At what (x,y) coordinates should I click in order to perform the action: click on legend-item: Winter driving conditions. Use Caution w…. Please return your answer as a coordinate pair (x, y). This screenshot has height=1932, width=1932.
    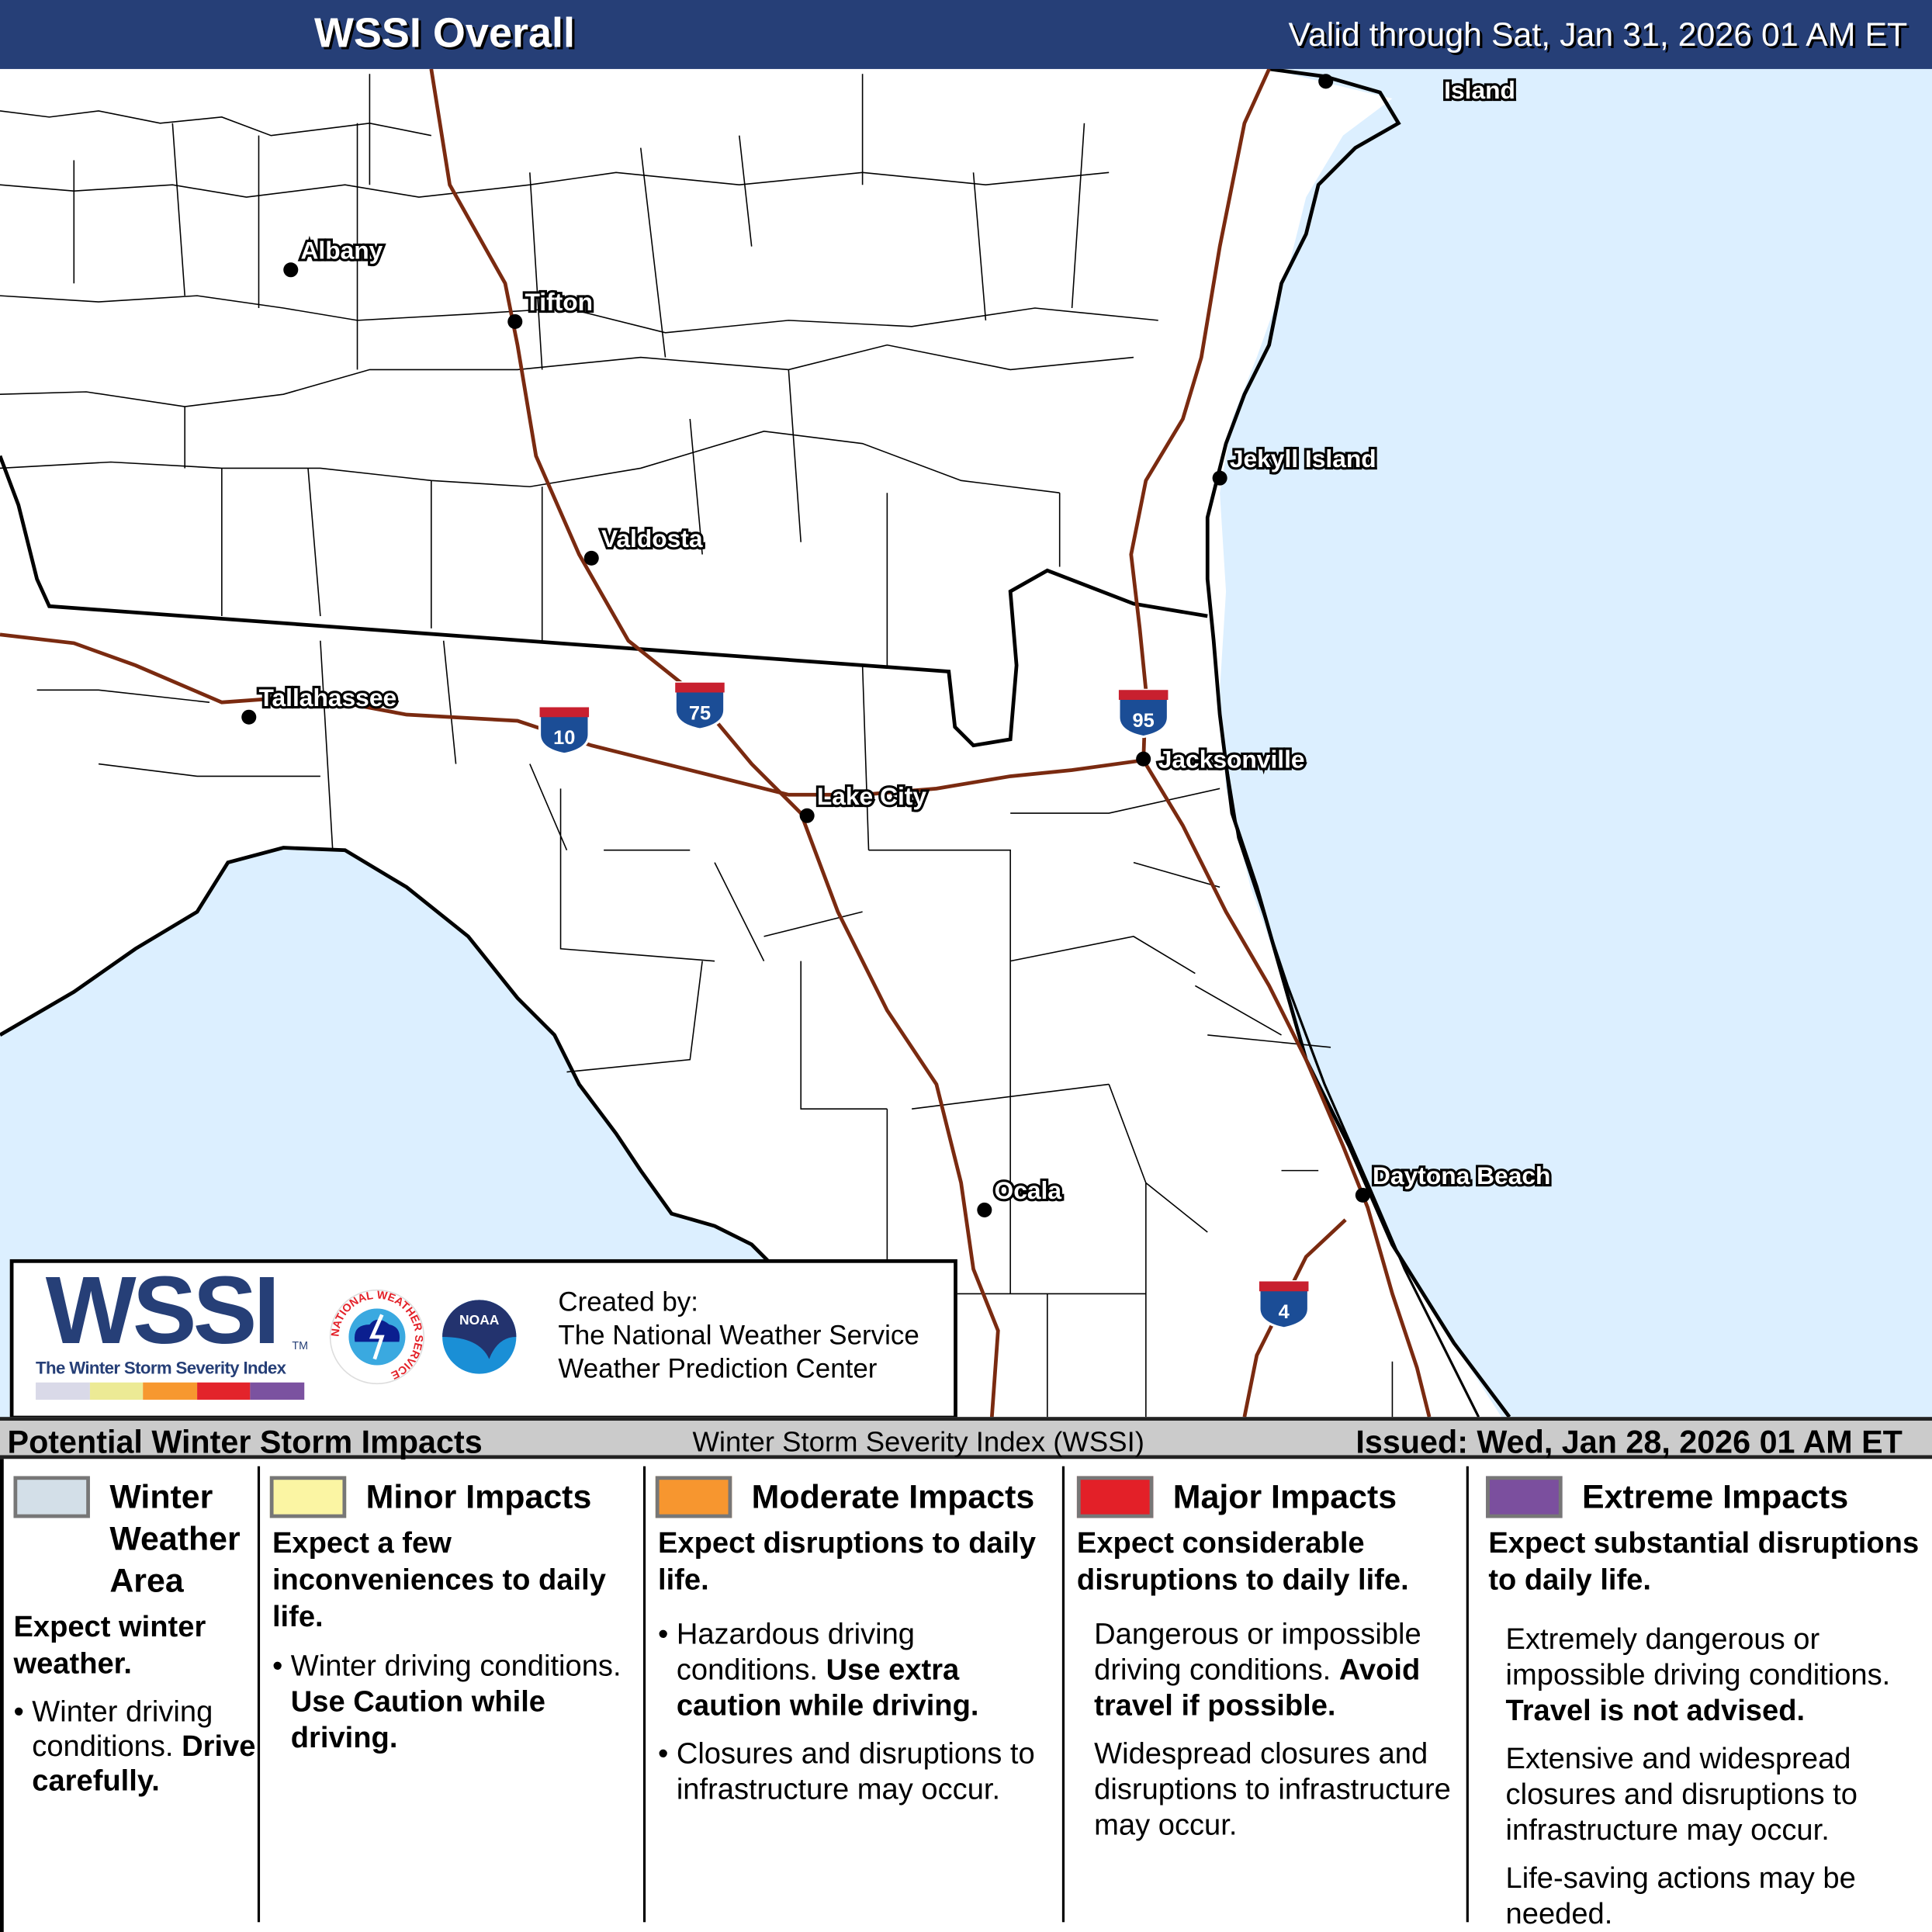
    Looking at the image, I should click on (457, 1702).